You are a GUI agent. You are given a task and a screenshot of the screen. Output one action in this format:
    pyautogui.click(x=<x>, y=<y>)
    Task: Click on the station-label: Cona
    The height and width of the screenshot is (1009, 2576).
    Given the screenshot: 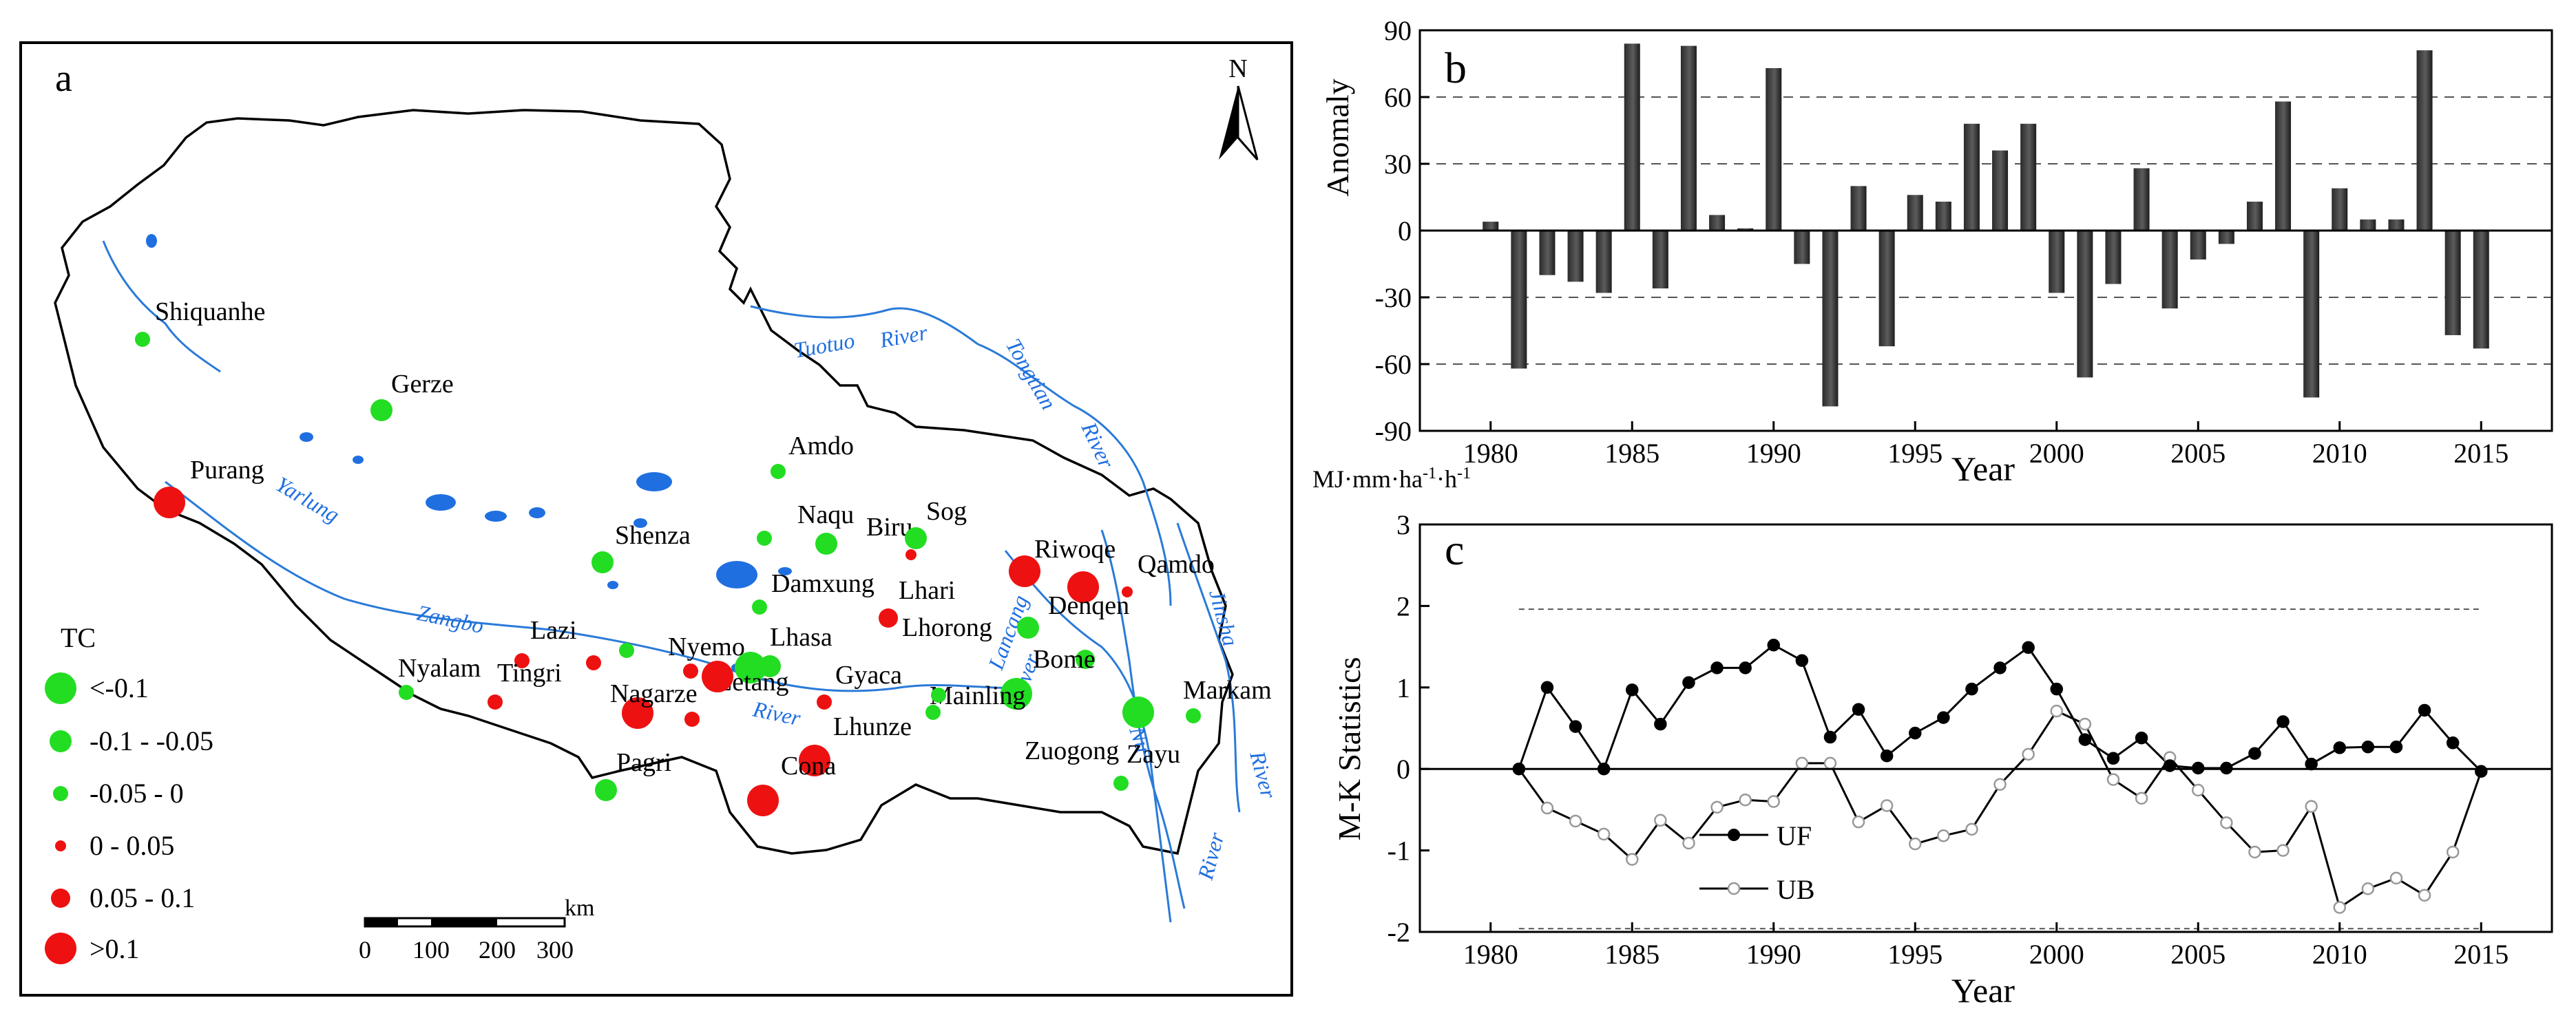 What is the action you would take?
    pyautogui.click(x=808, y=766)
    